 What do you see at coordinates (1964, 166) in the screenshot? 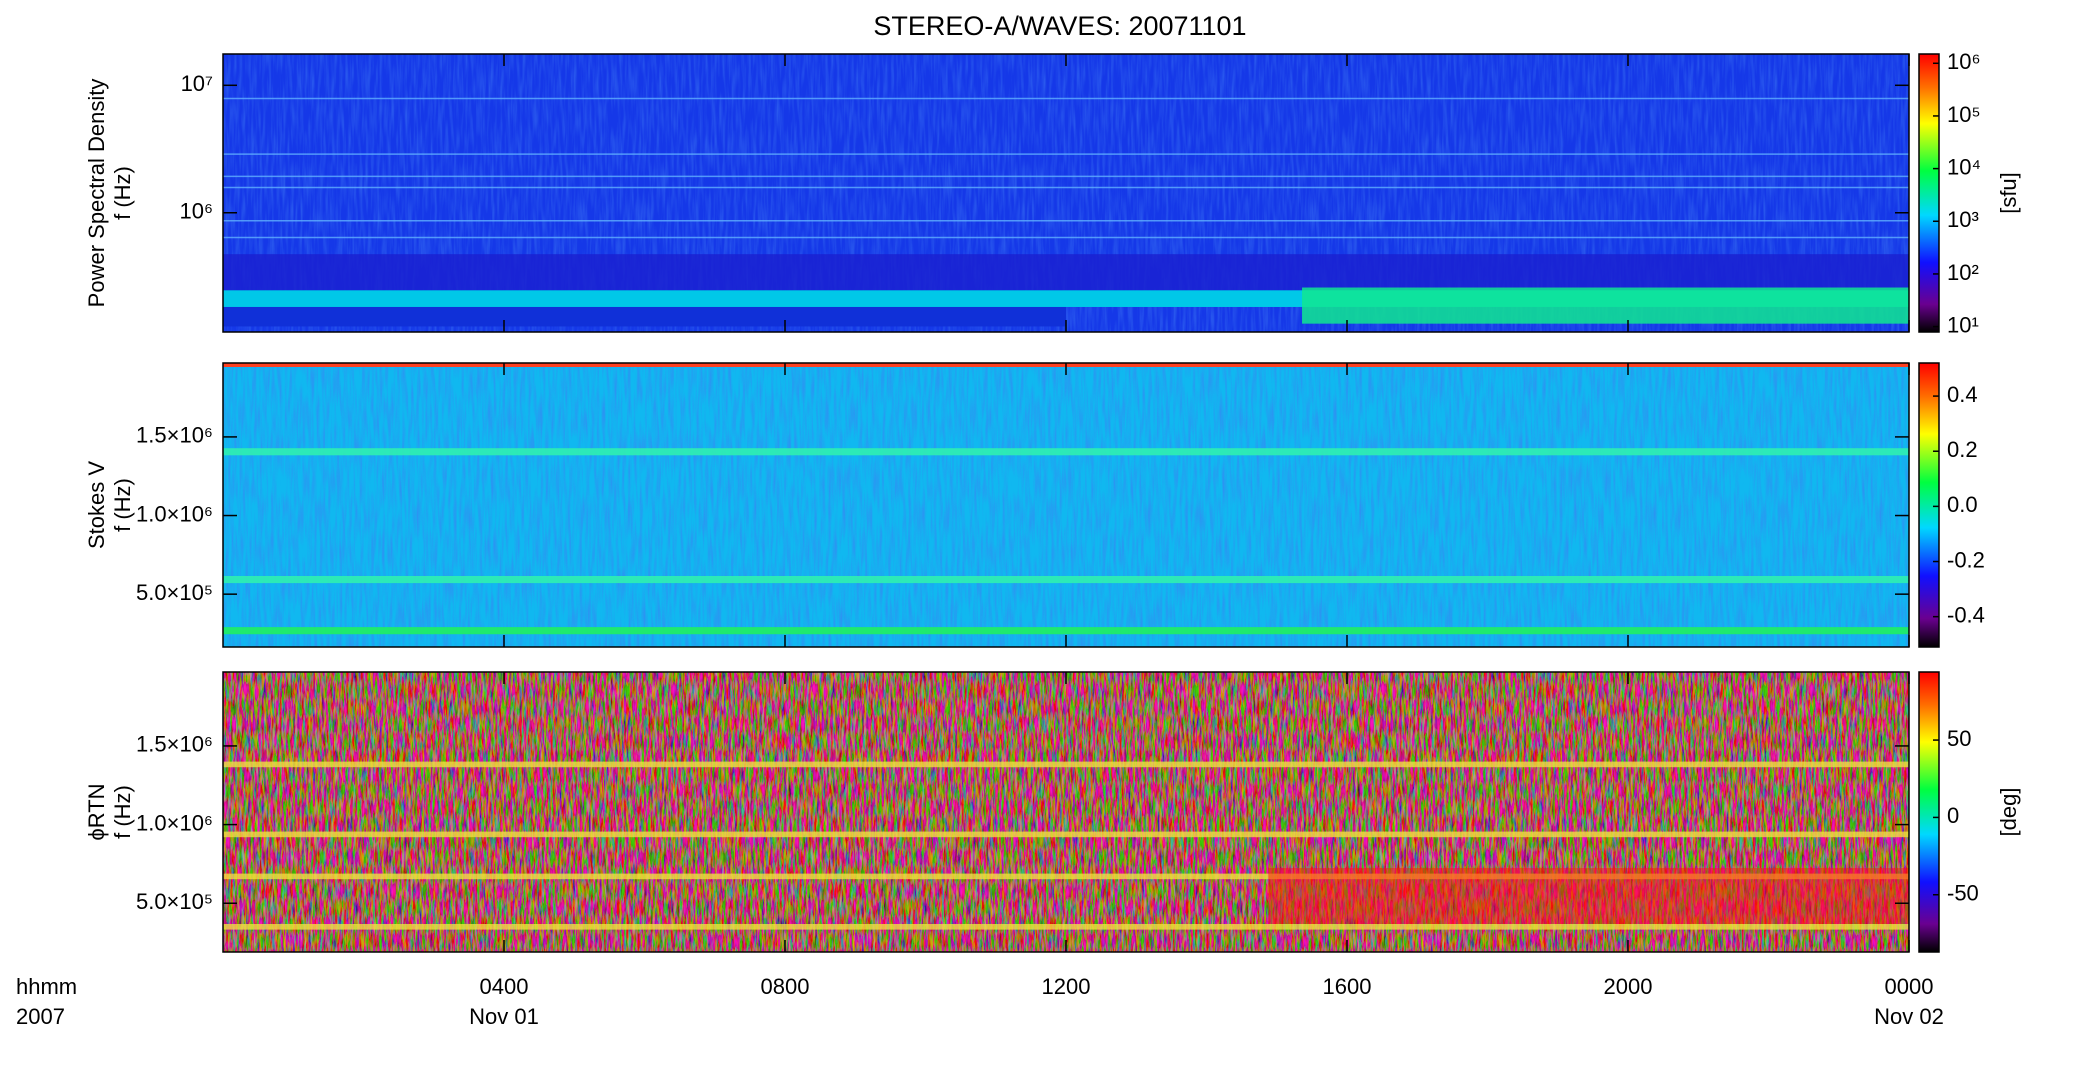
I see `colorbar-tick-label: 10⁴` at bounding box center [1964, 166].